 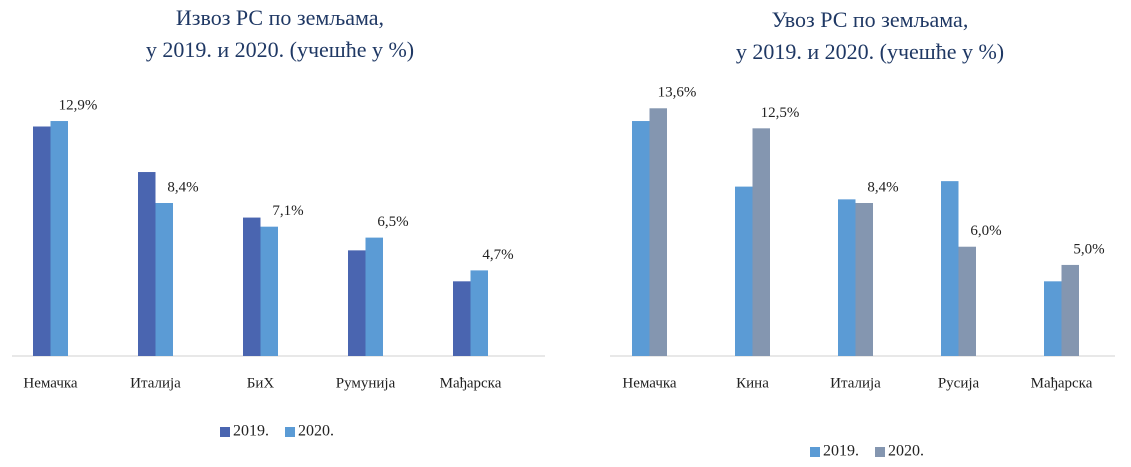 What do you see at coordinates (752, 383) in the screenshot?
I see `x-tick-label: Кина` at bounding box center [752, 383].